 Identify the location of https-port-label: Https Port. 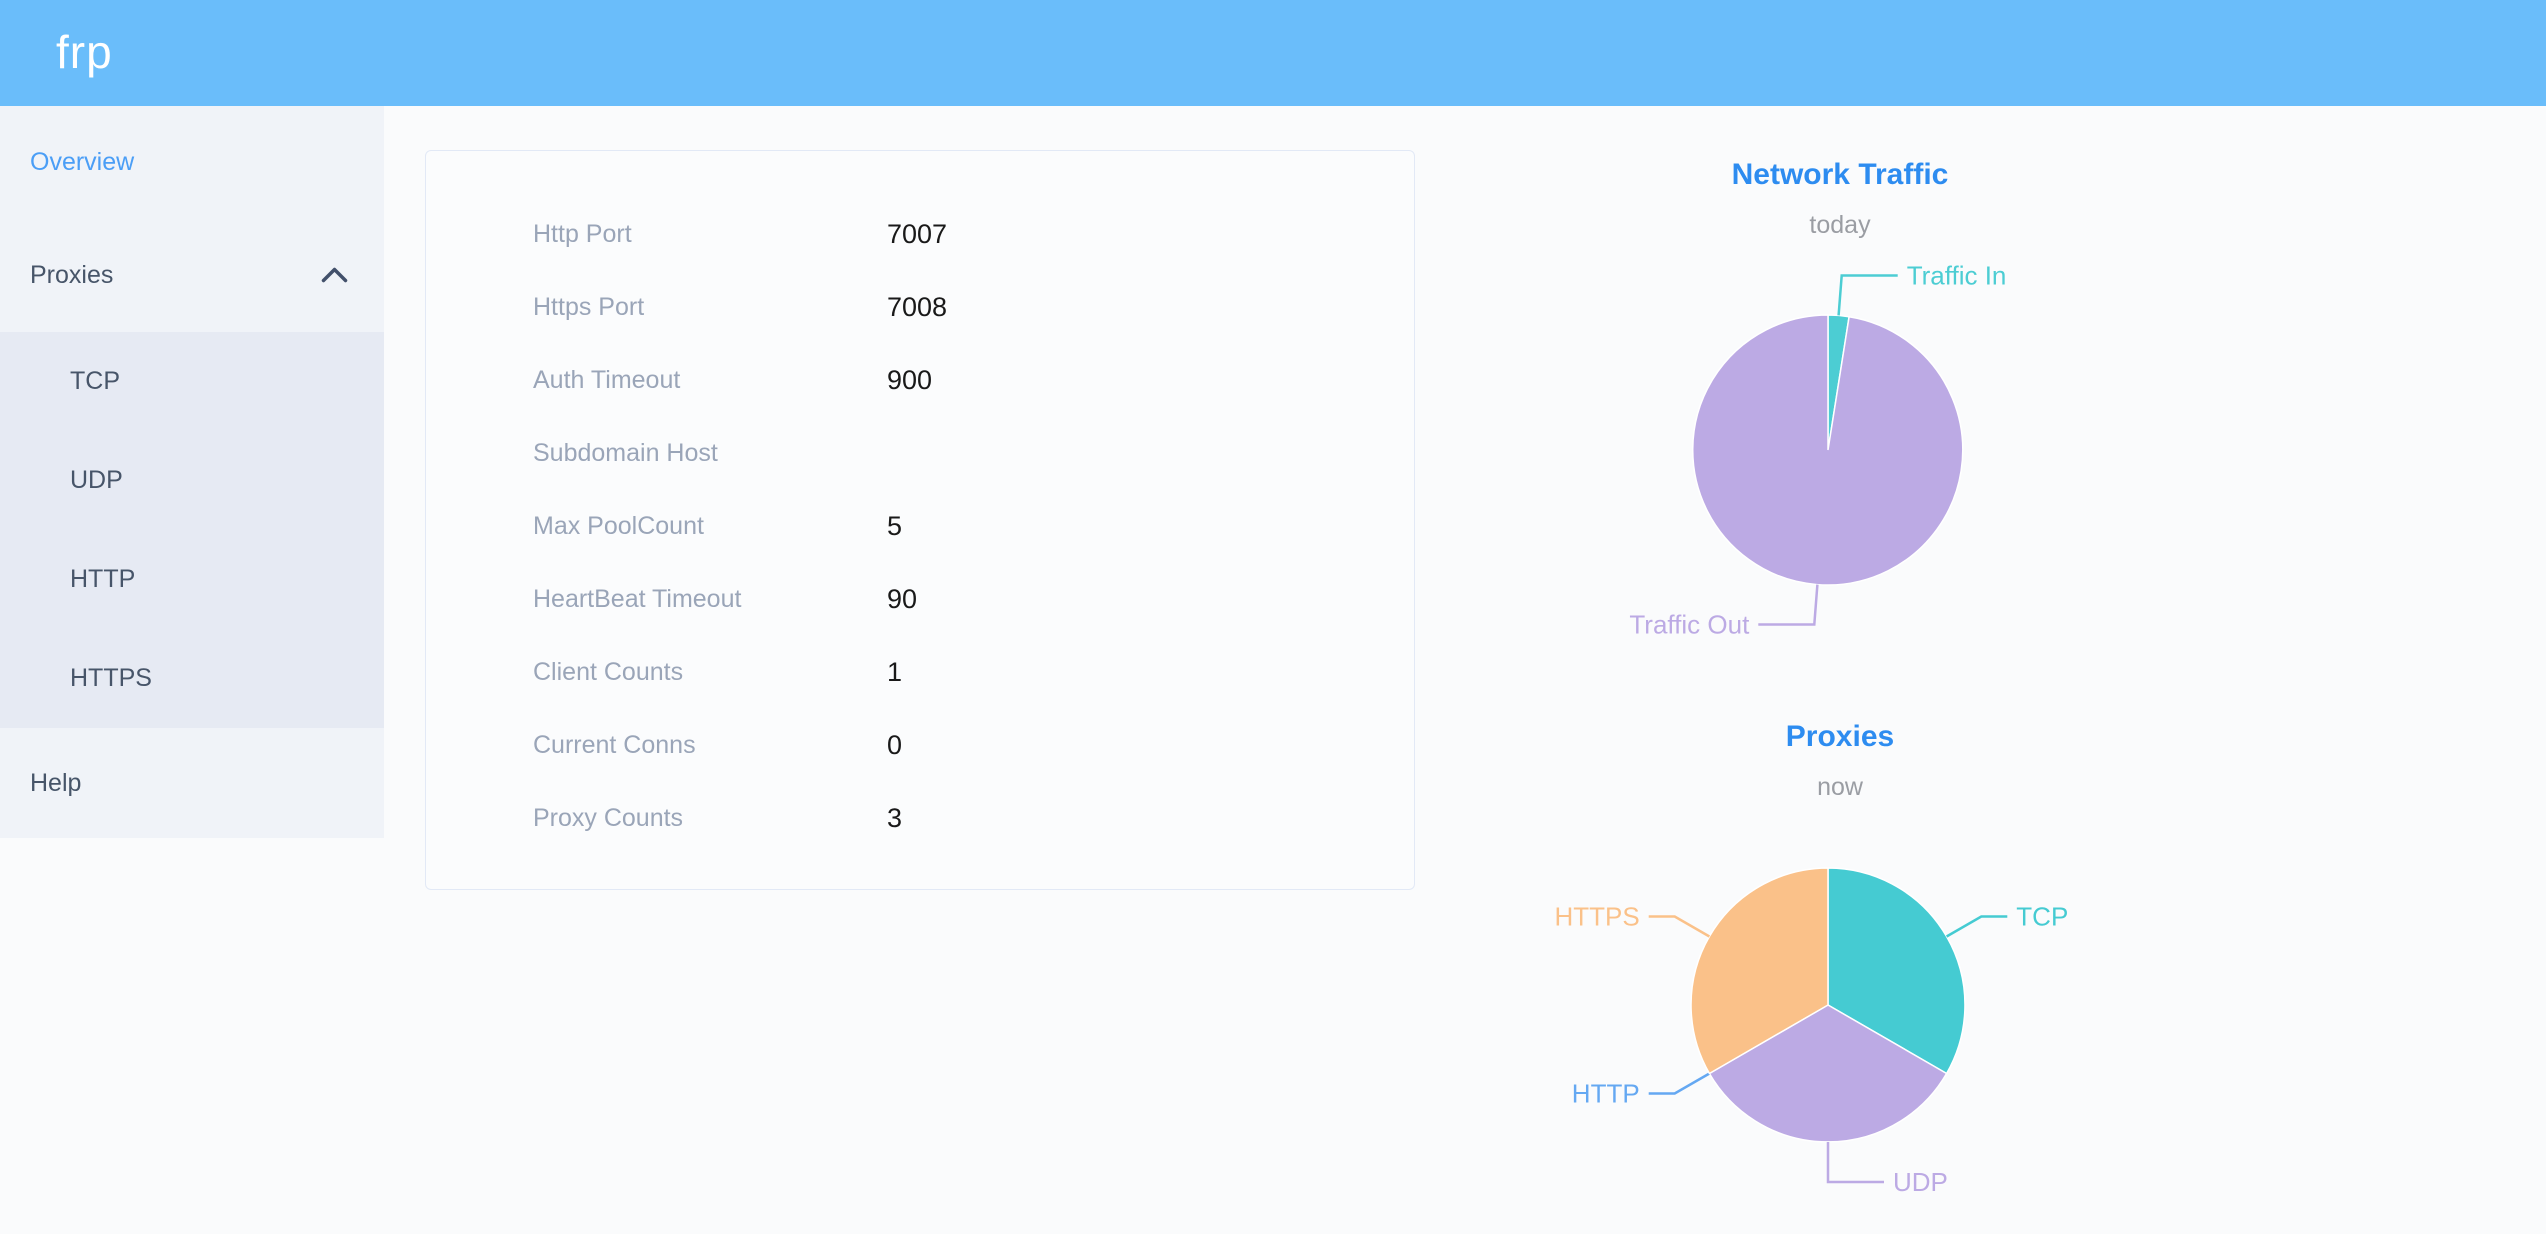
(589, 307).